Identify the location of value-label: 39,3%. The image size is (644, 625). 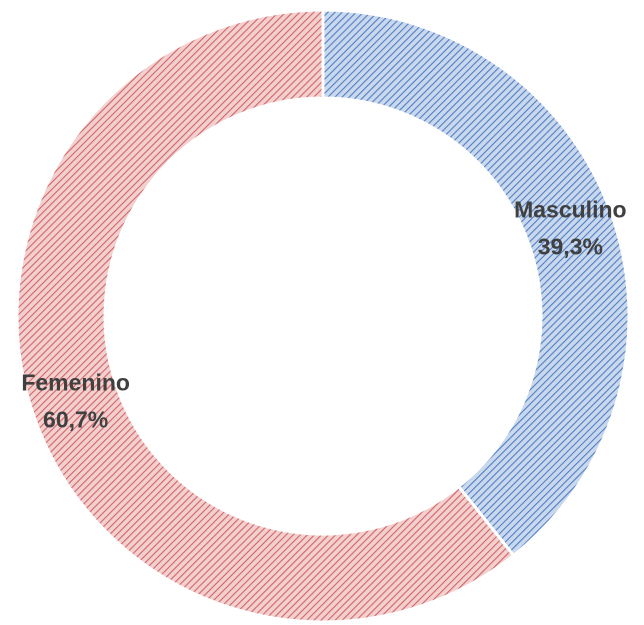
(570, 247).